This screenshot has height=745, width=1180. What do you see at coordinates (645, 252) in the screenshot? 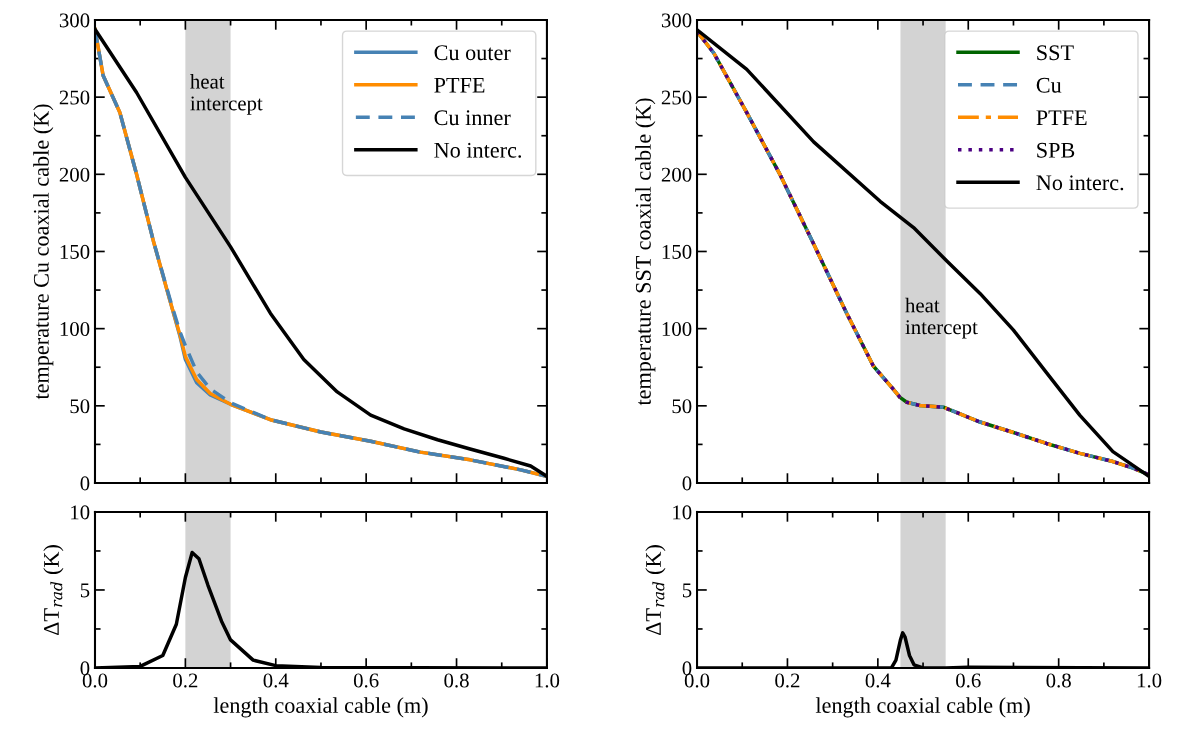
I see `y-axis-title: temperature SST coaxial cable (K)` at bounding box center [645, 252].